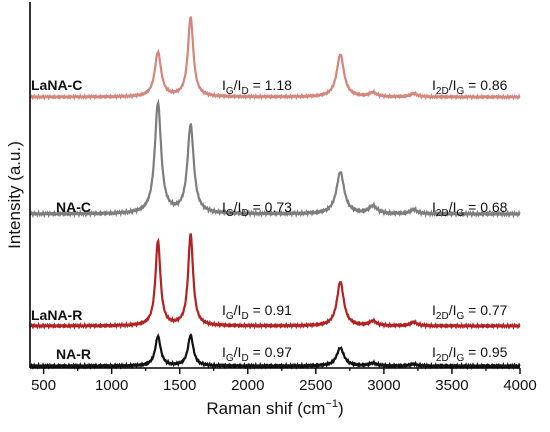  What do you see at coordinates (14, 195) in the screenshot?
I see `y-axis-title: Intensity (a.u.)` at bounding box center [14, 195].